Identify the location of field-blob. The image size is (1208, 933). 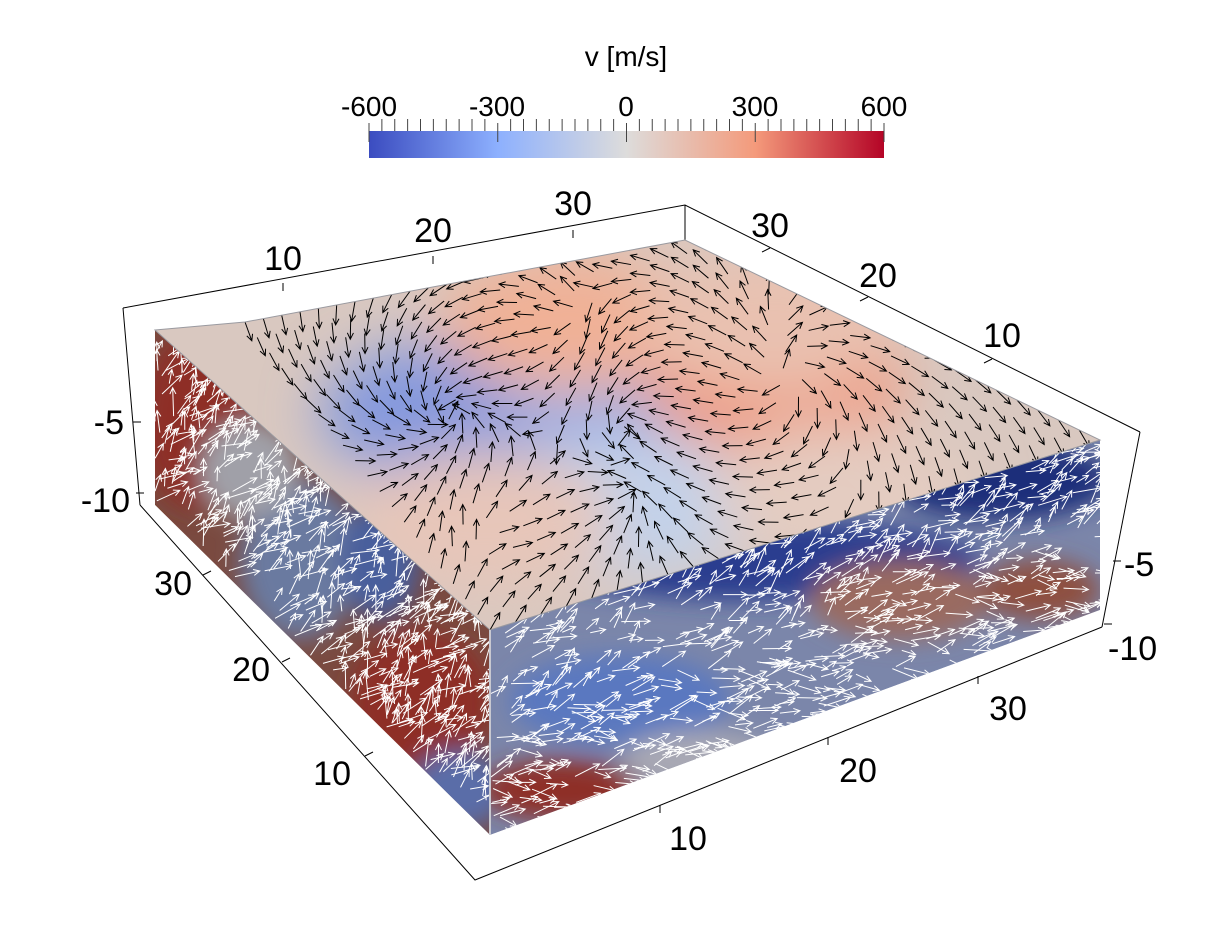
(568, 323).